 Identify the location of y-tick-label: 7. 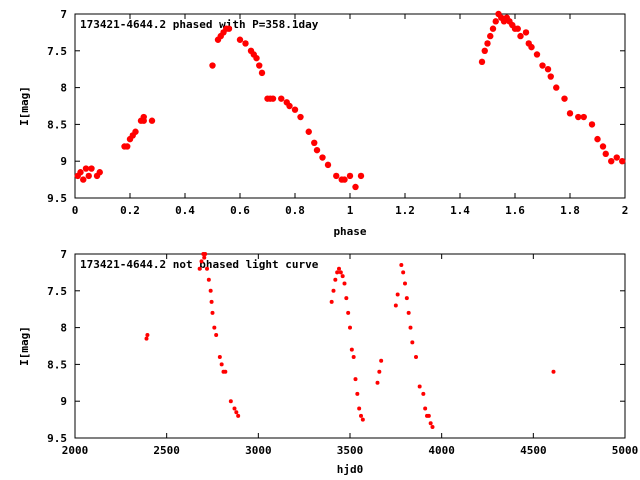
(63, 254).